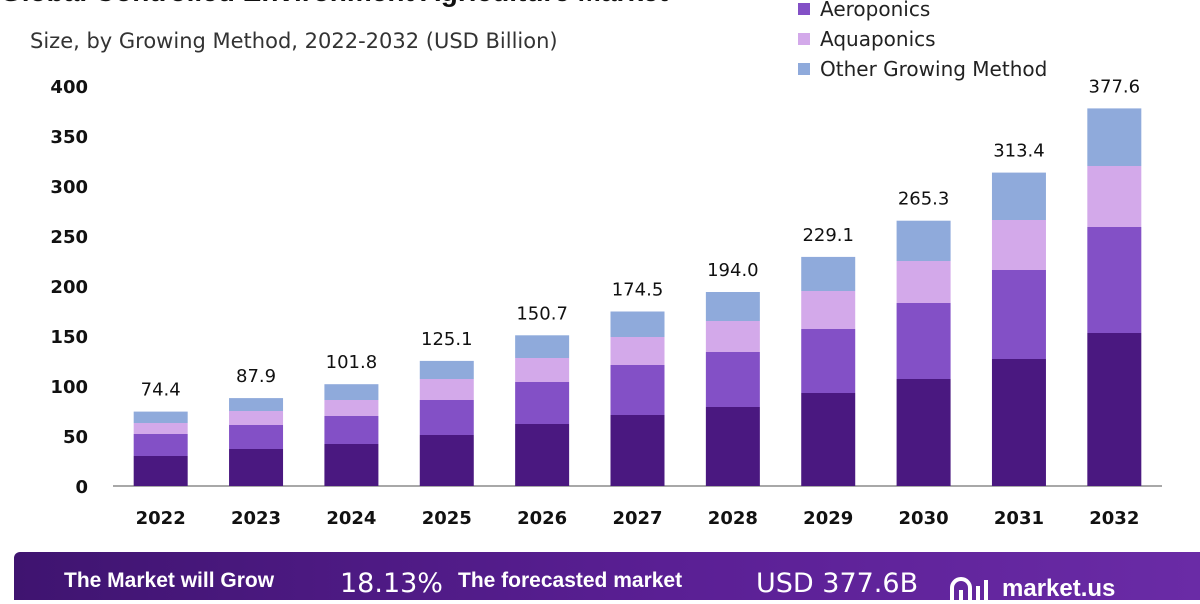 The image size is (1200, 604). What do you see at coordinates (169, 580) in the screenshot?
I see `banner-grow-label: The Market will Grow` at bounding box center [169, 580].